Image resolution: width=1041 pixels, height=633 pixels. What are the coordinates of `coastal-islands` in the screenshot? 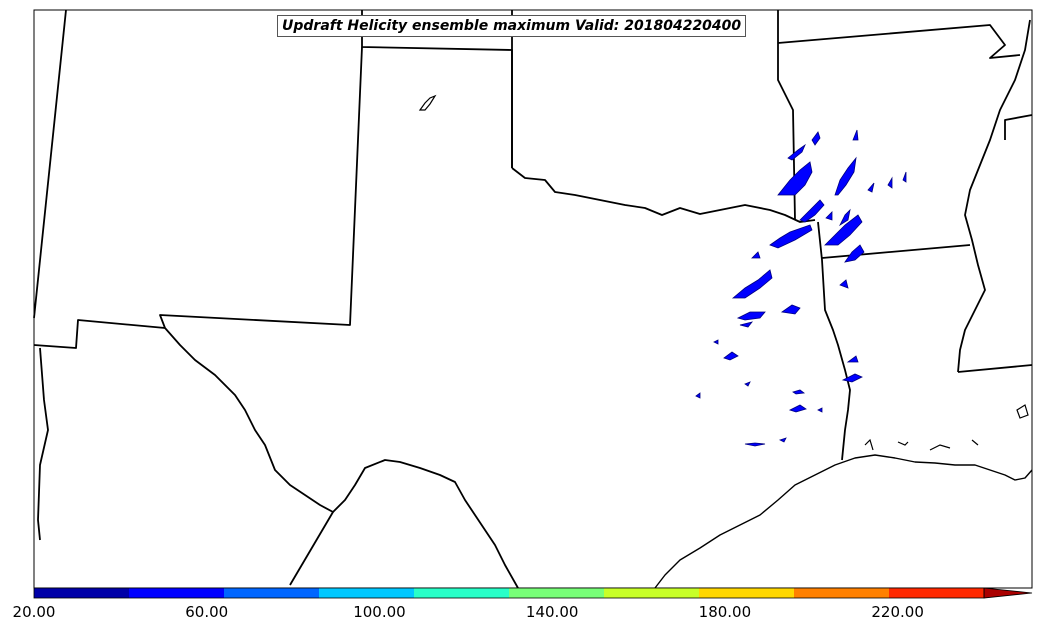 It's located at (946, 427).